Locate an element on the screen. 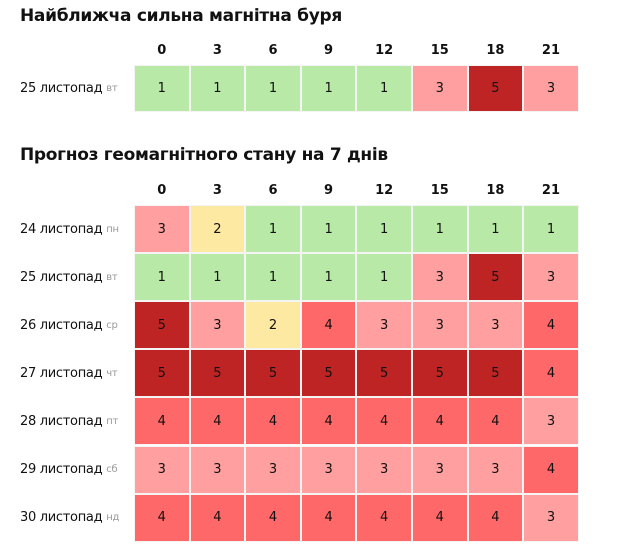 This screenshot has height=547, width=640. row-date-label: 29 листопад сб is located at coordinates (67, 470).